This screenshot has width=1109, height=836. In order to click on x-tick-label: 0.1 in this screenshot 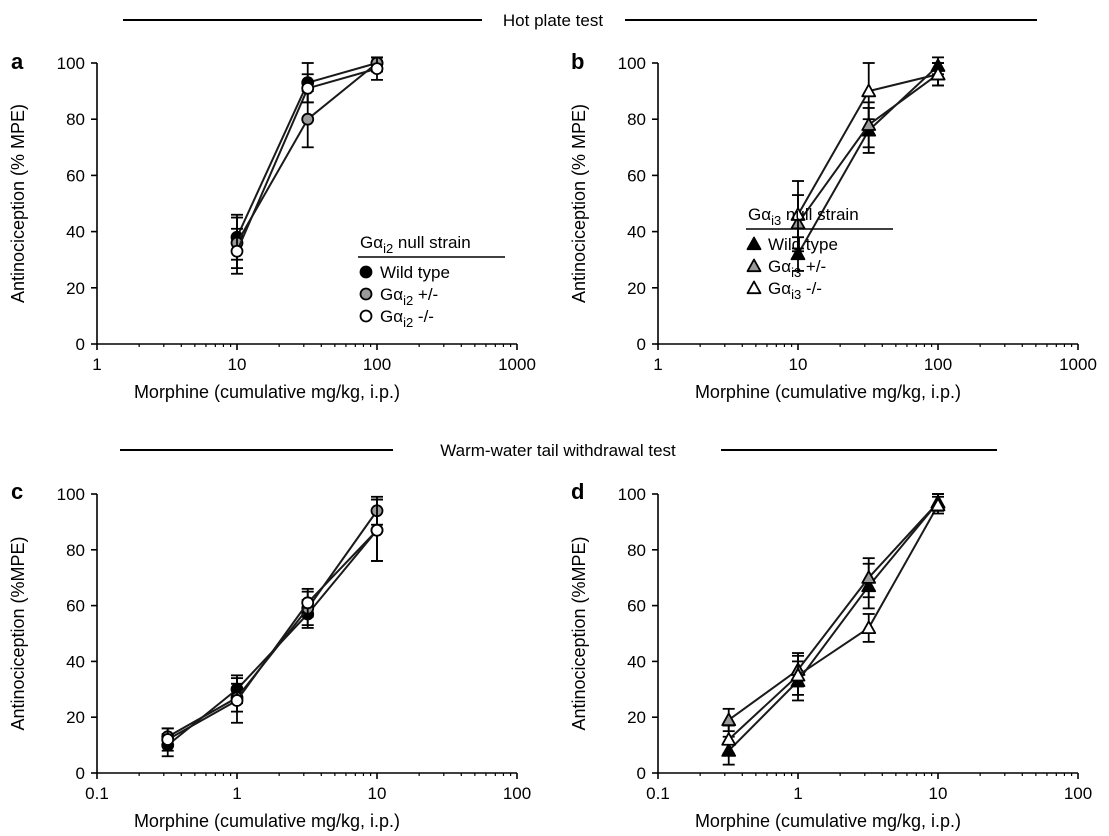, I will do `click(97, 793)`.